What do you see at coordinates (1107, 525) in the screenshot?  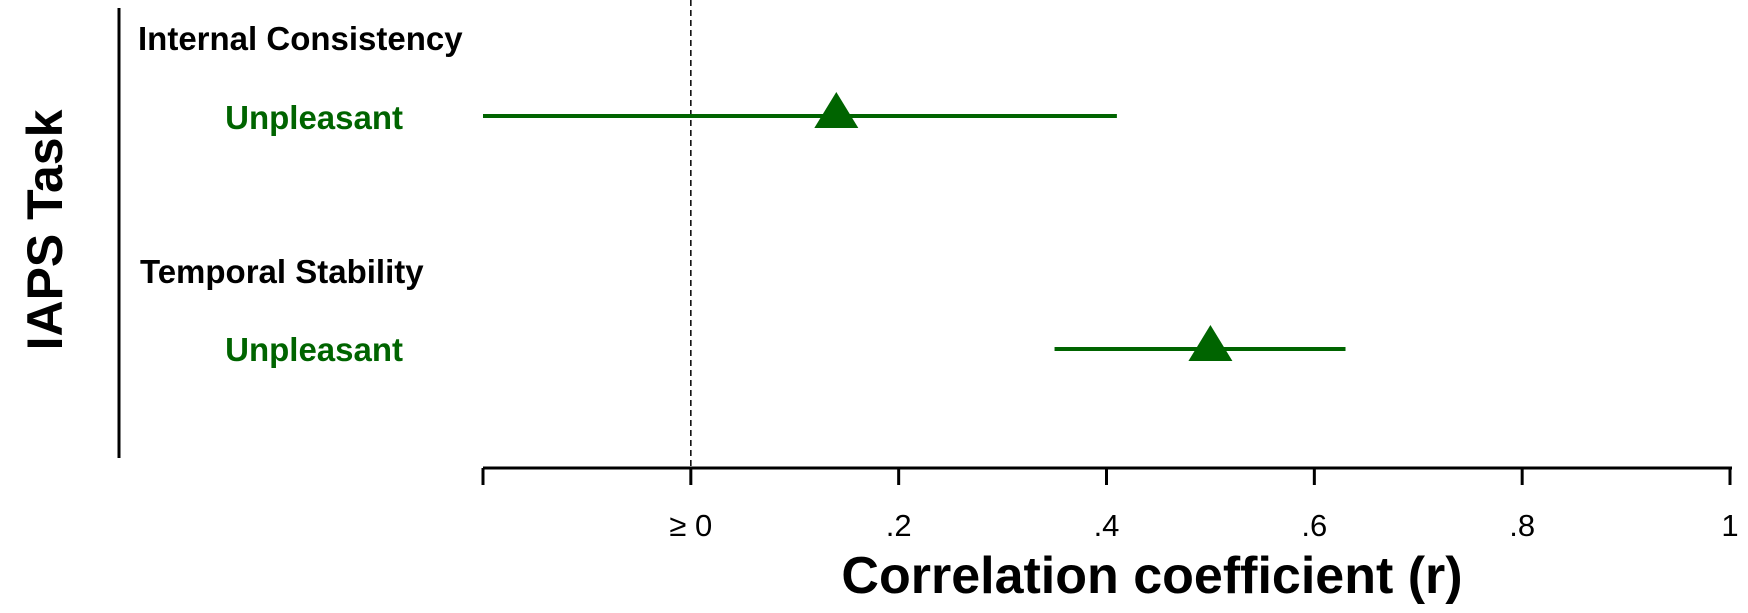 I see `x-tick-label: .4` at bounding box center [1107, 525].